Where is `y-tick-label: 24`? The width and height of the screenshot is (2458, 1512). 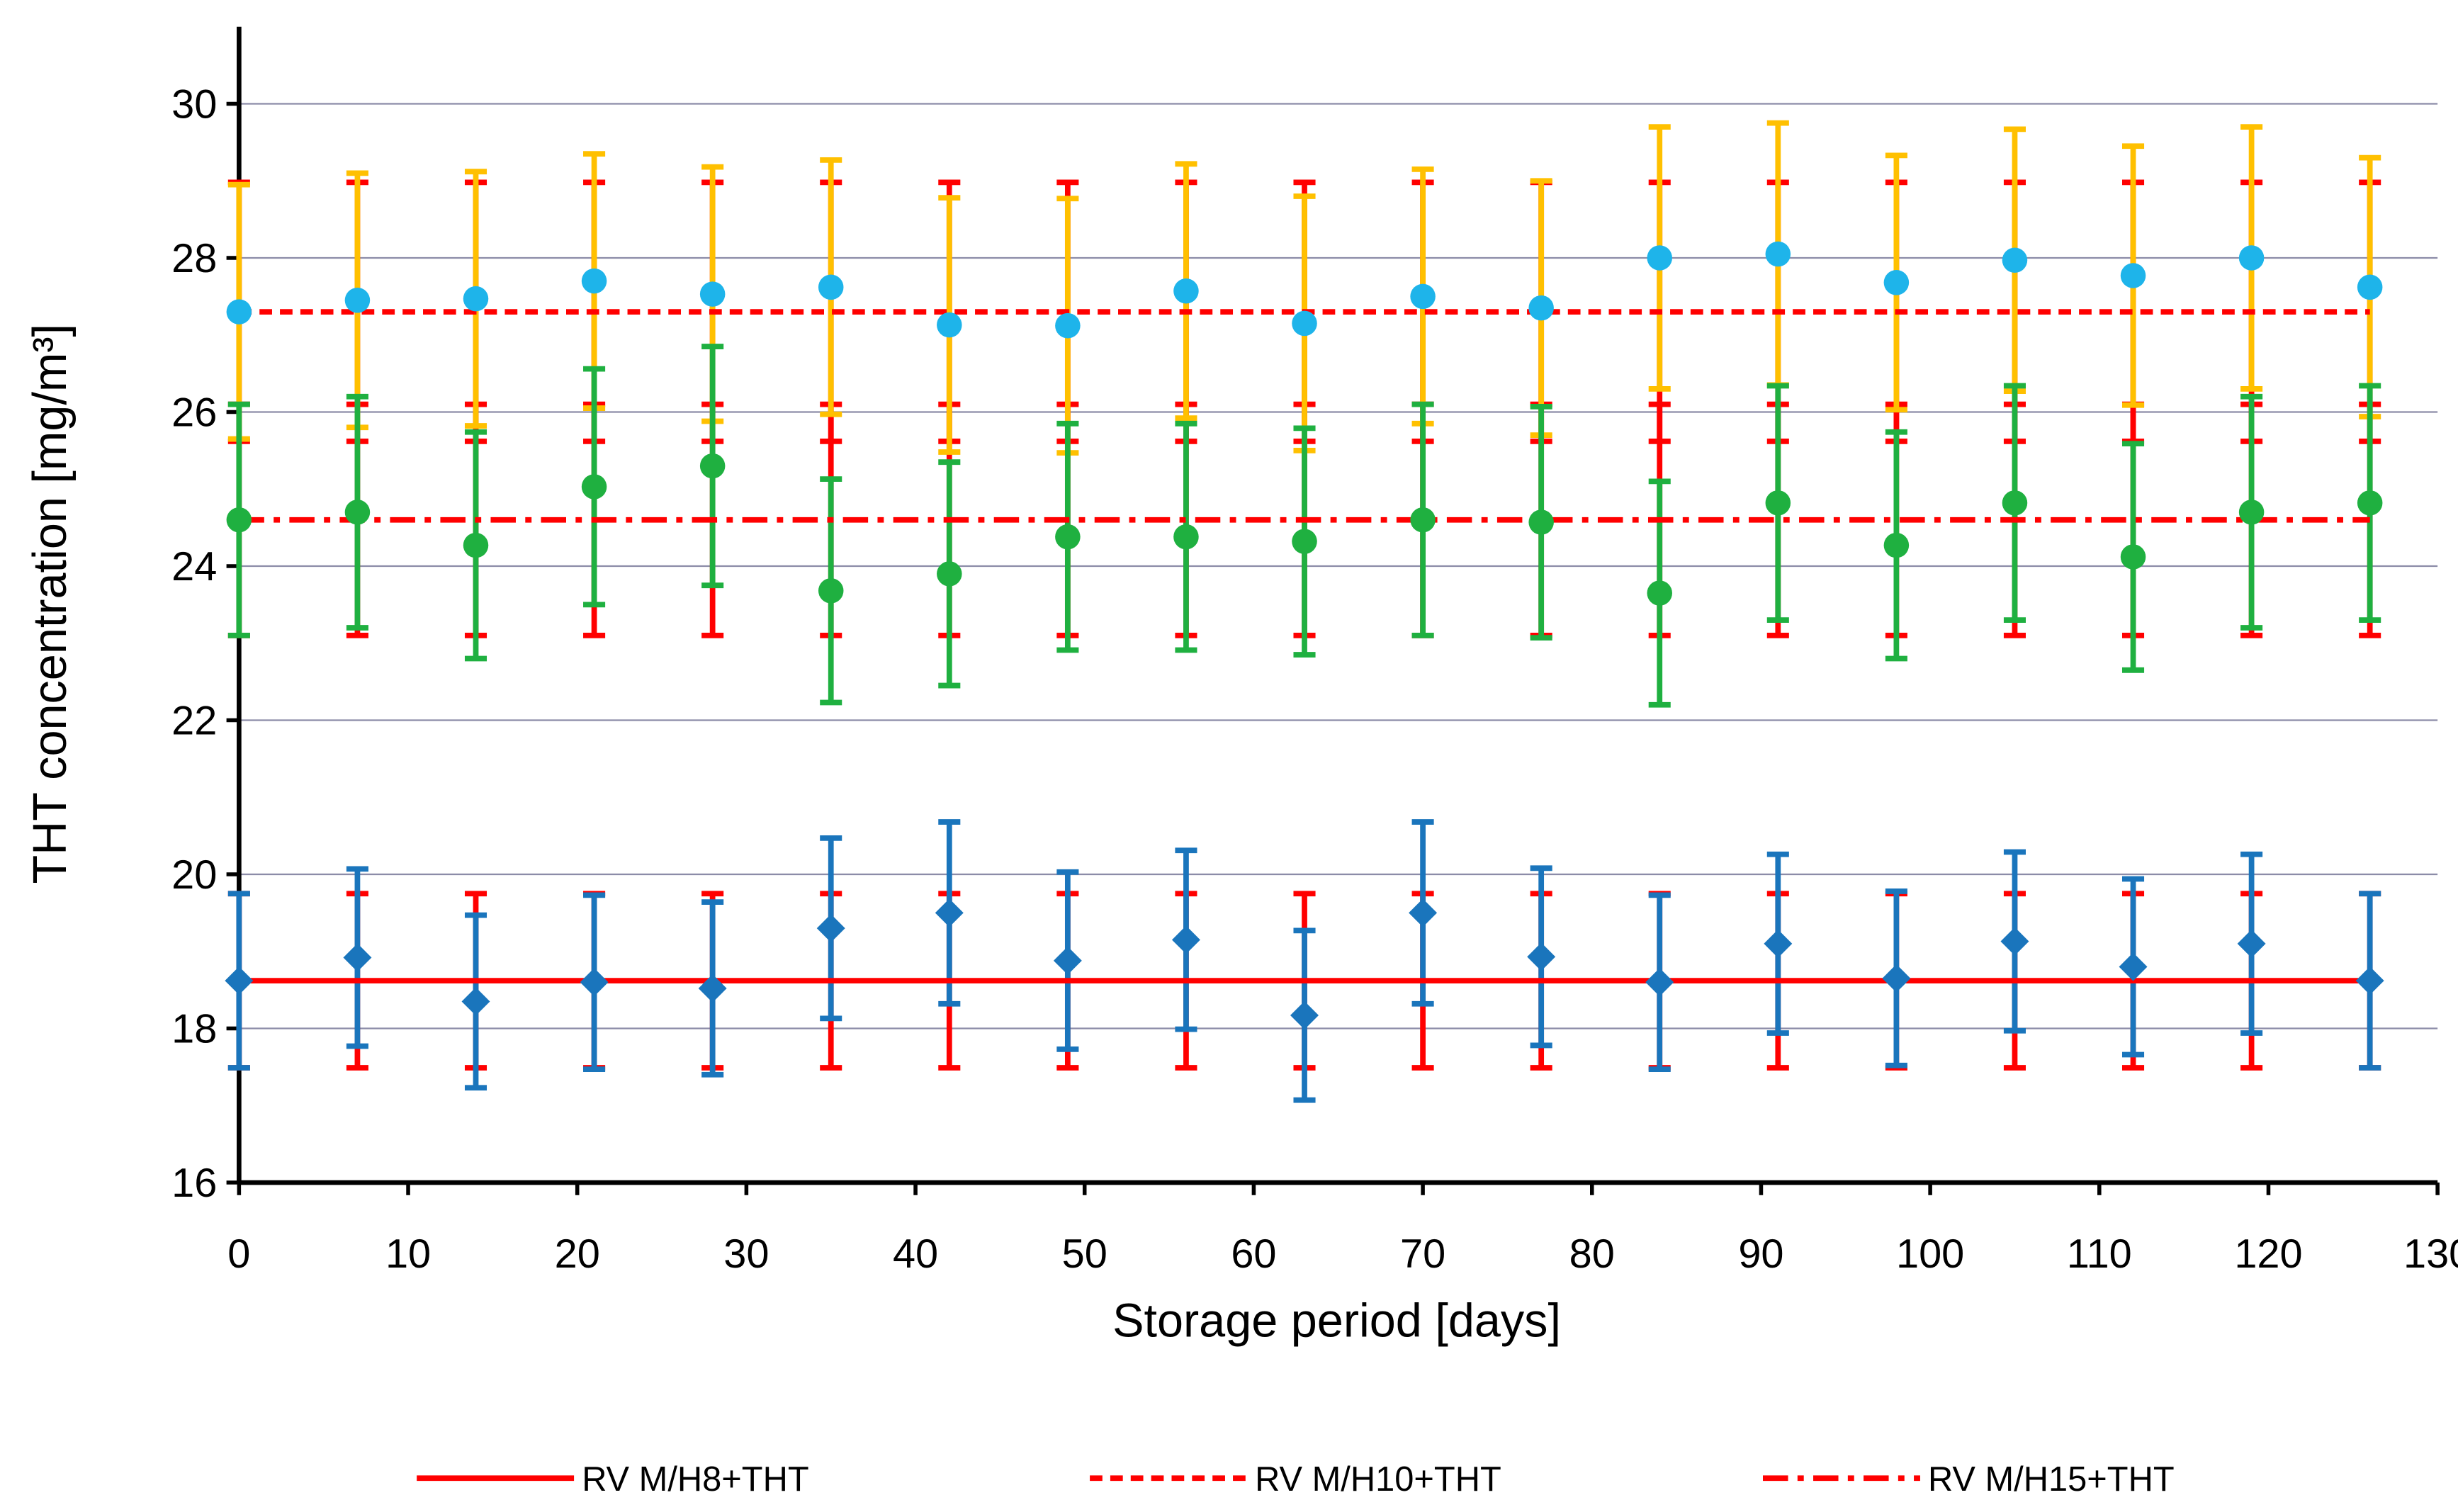 y-tick-label: 24 is located at coordinates (194, 566).